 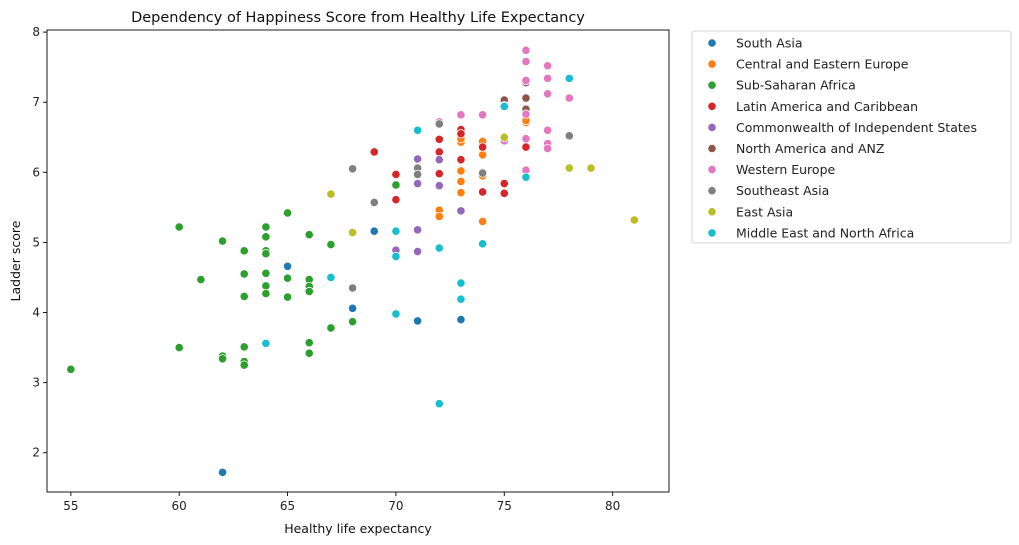 I want to click on y-tick-label: 6, so click(x=36, y=172).